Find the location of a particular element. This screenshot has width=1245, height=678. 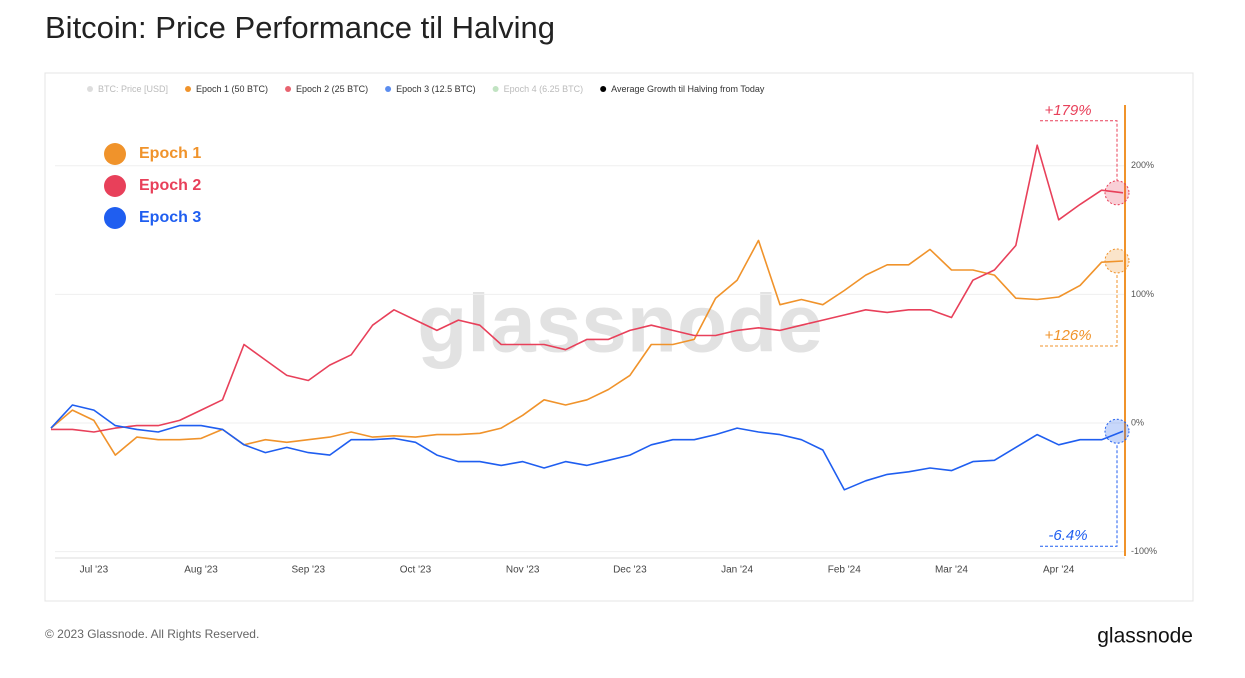

x-tick-label: Oct '23 is located at coordinates (416, 570).